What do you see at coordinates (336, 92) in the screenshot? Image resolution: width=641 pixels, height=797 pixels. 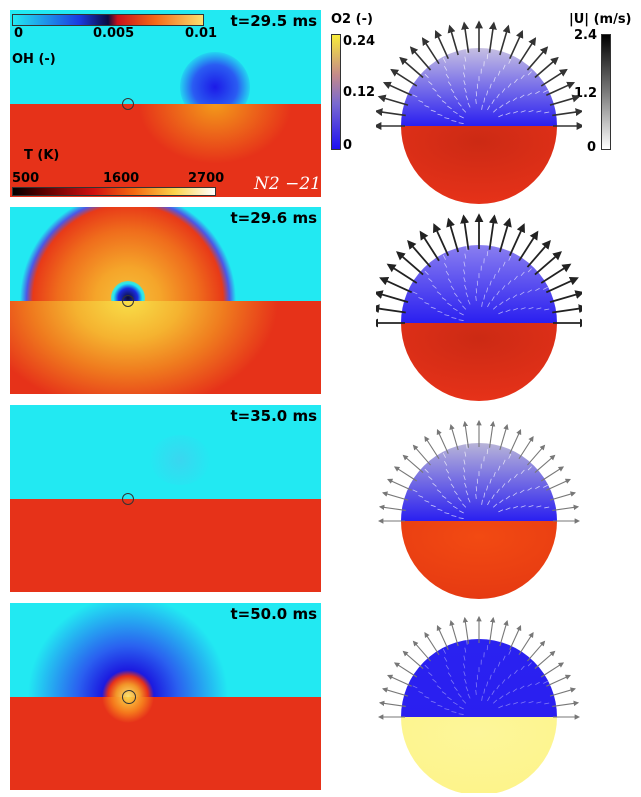 I see `o2-colorbar` at bounding box center [336, 92].